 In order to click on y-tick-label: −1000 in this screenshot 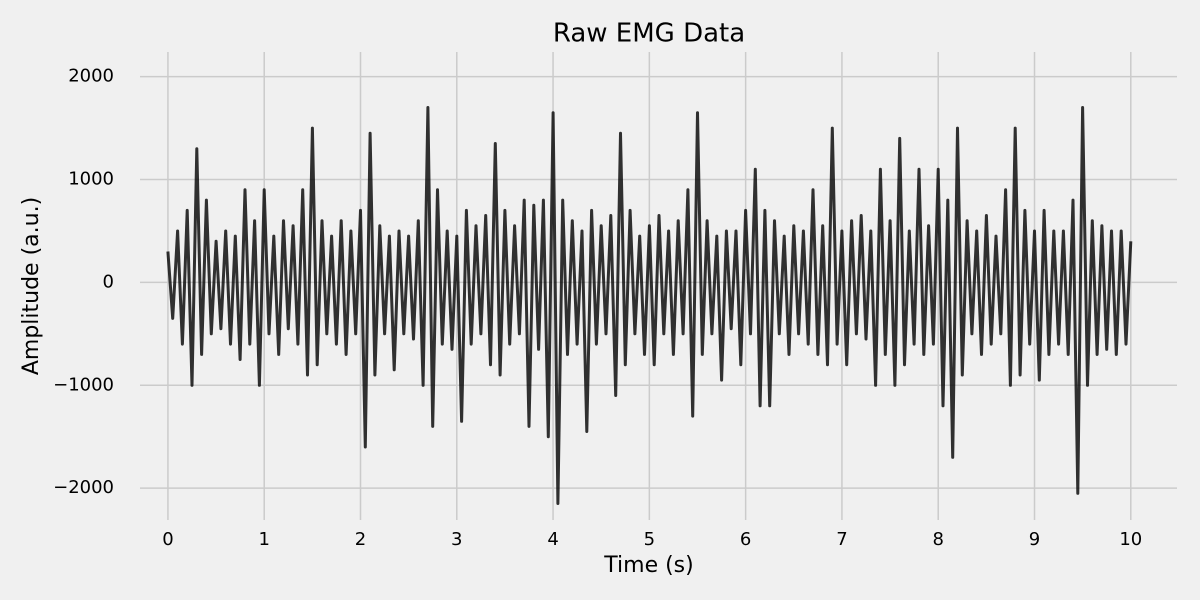, I will do `click(83, 384)`.